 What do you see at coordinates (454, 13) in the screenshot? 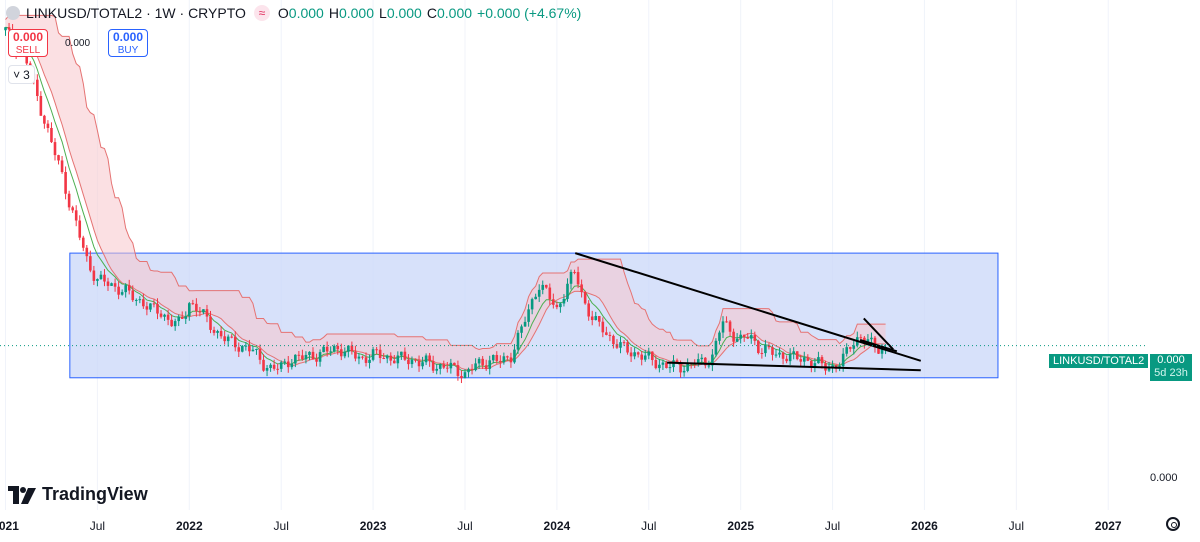
I see `close-value: 0.000` at bounding box center [454, 13].